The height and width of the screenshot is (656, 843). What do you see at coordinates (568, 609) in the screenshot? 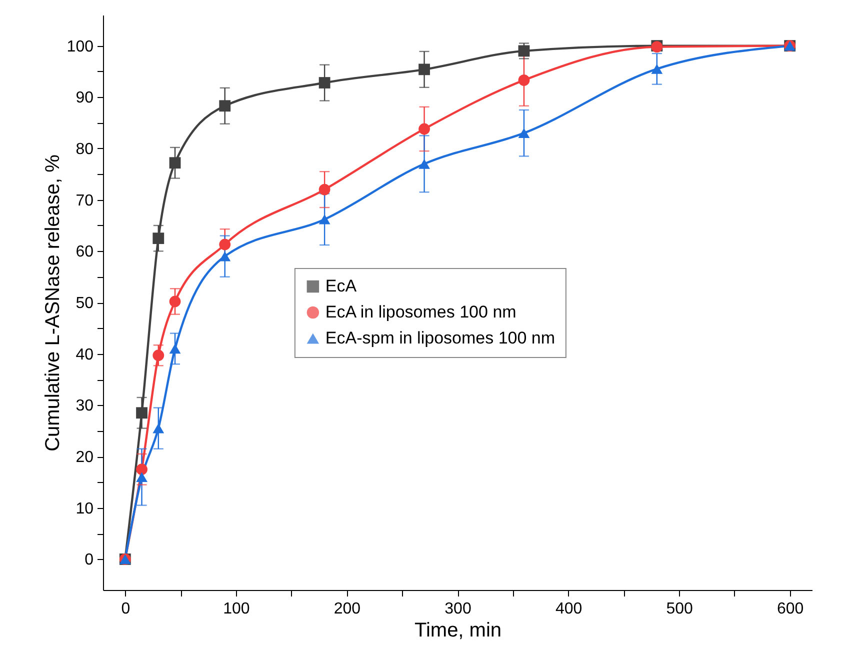
I see `x-tick-label: 400` at bounding box center [568, 609].